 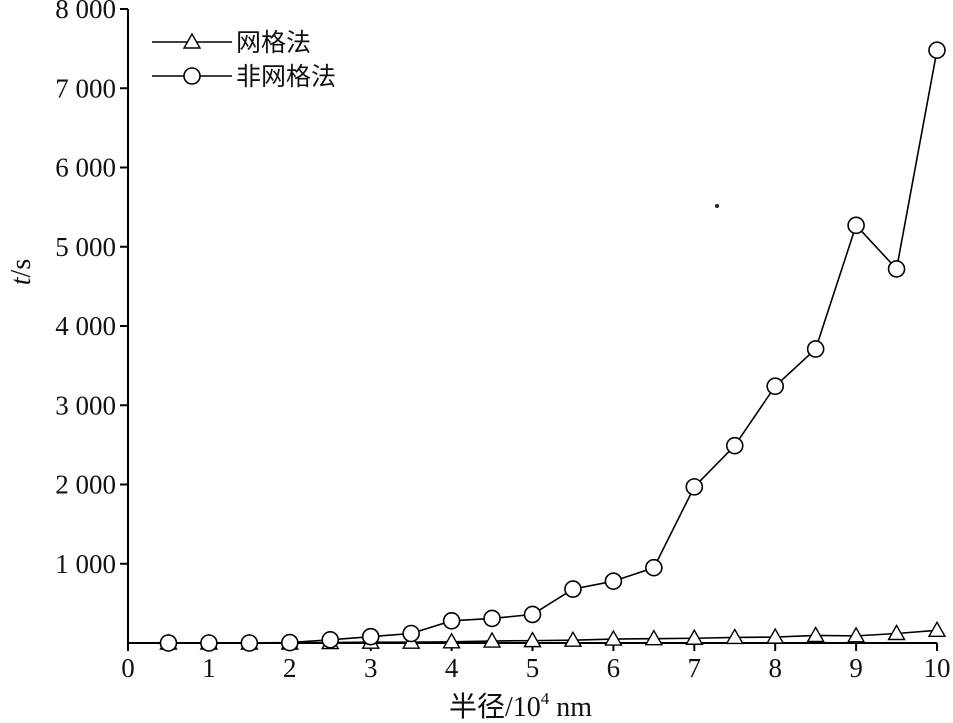 What do you see at coordinates (717, 206) in the screenshot?
I see `stray-dot-mark` at bounding box center [717, 206].